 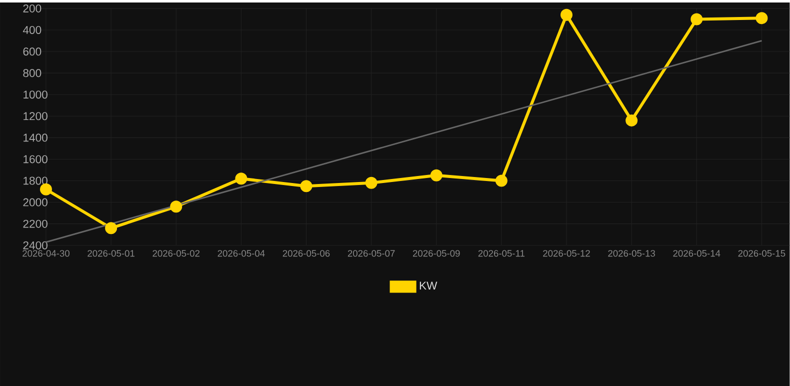 What do you see at coordinates (46, 253) in the screenshot?
I see `x-tick-label: 2026-04-30` at bounding box center [46, 253].